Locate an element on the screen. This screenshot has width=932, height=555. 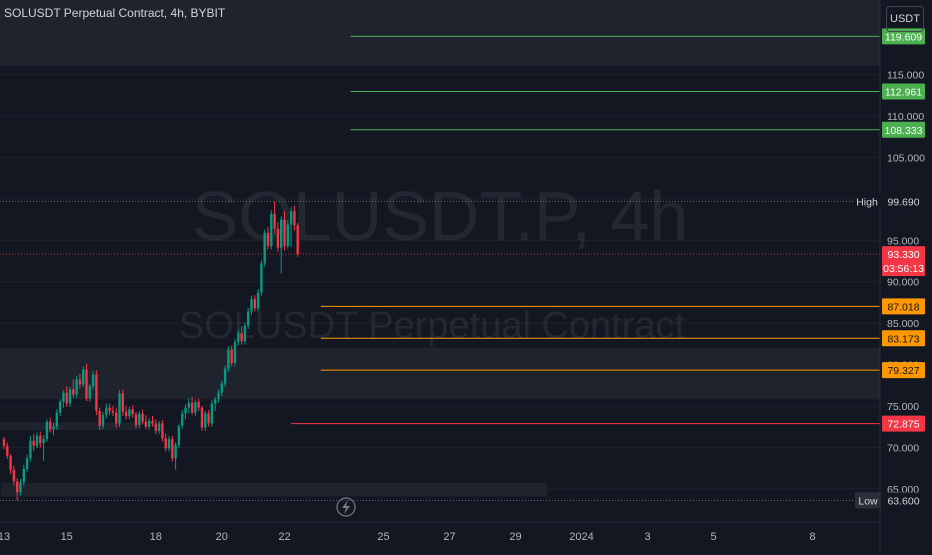
x-tick-label: 2024 is located at coordinates (581, 537).